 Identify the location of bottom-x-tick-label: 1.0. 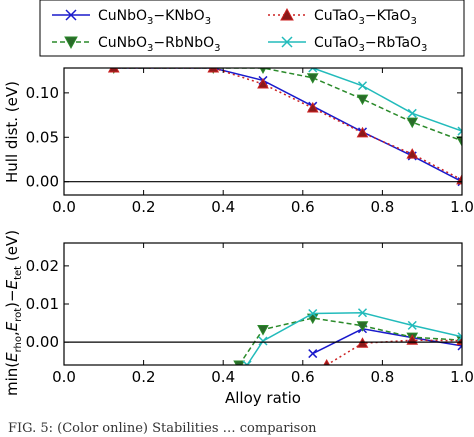
(462, 377).